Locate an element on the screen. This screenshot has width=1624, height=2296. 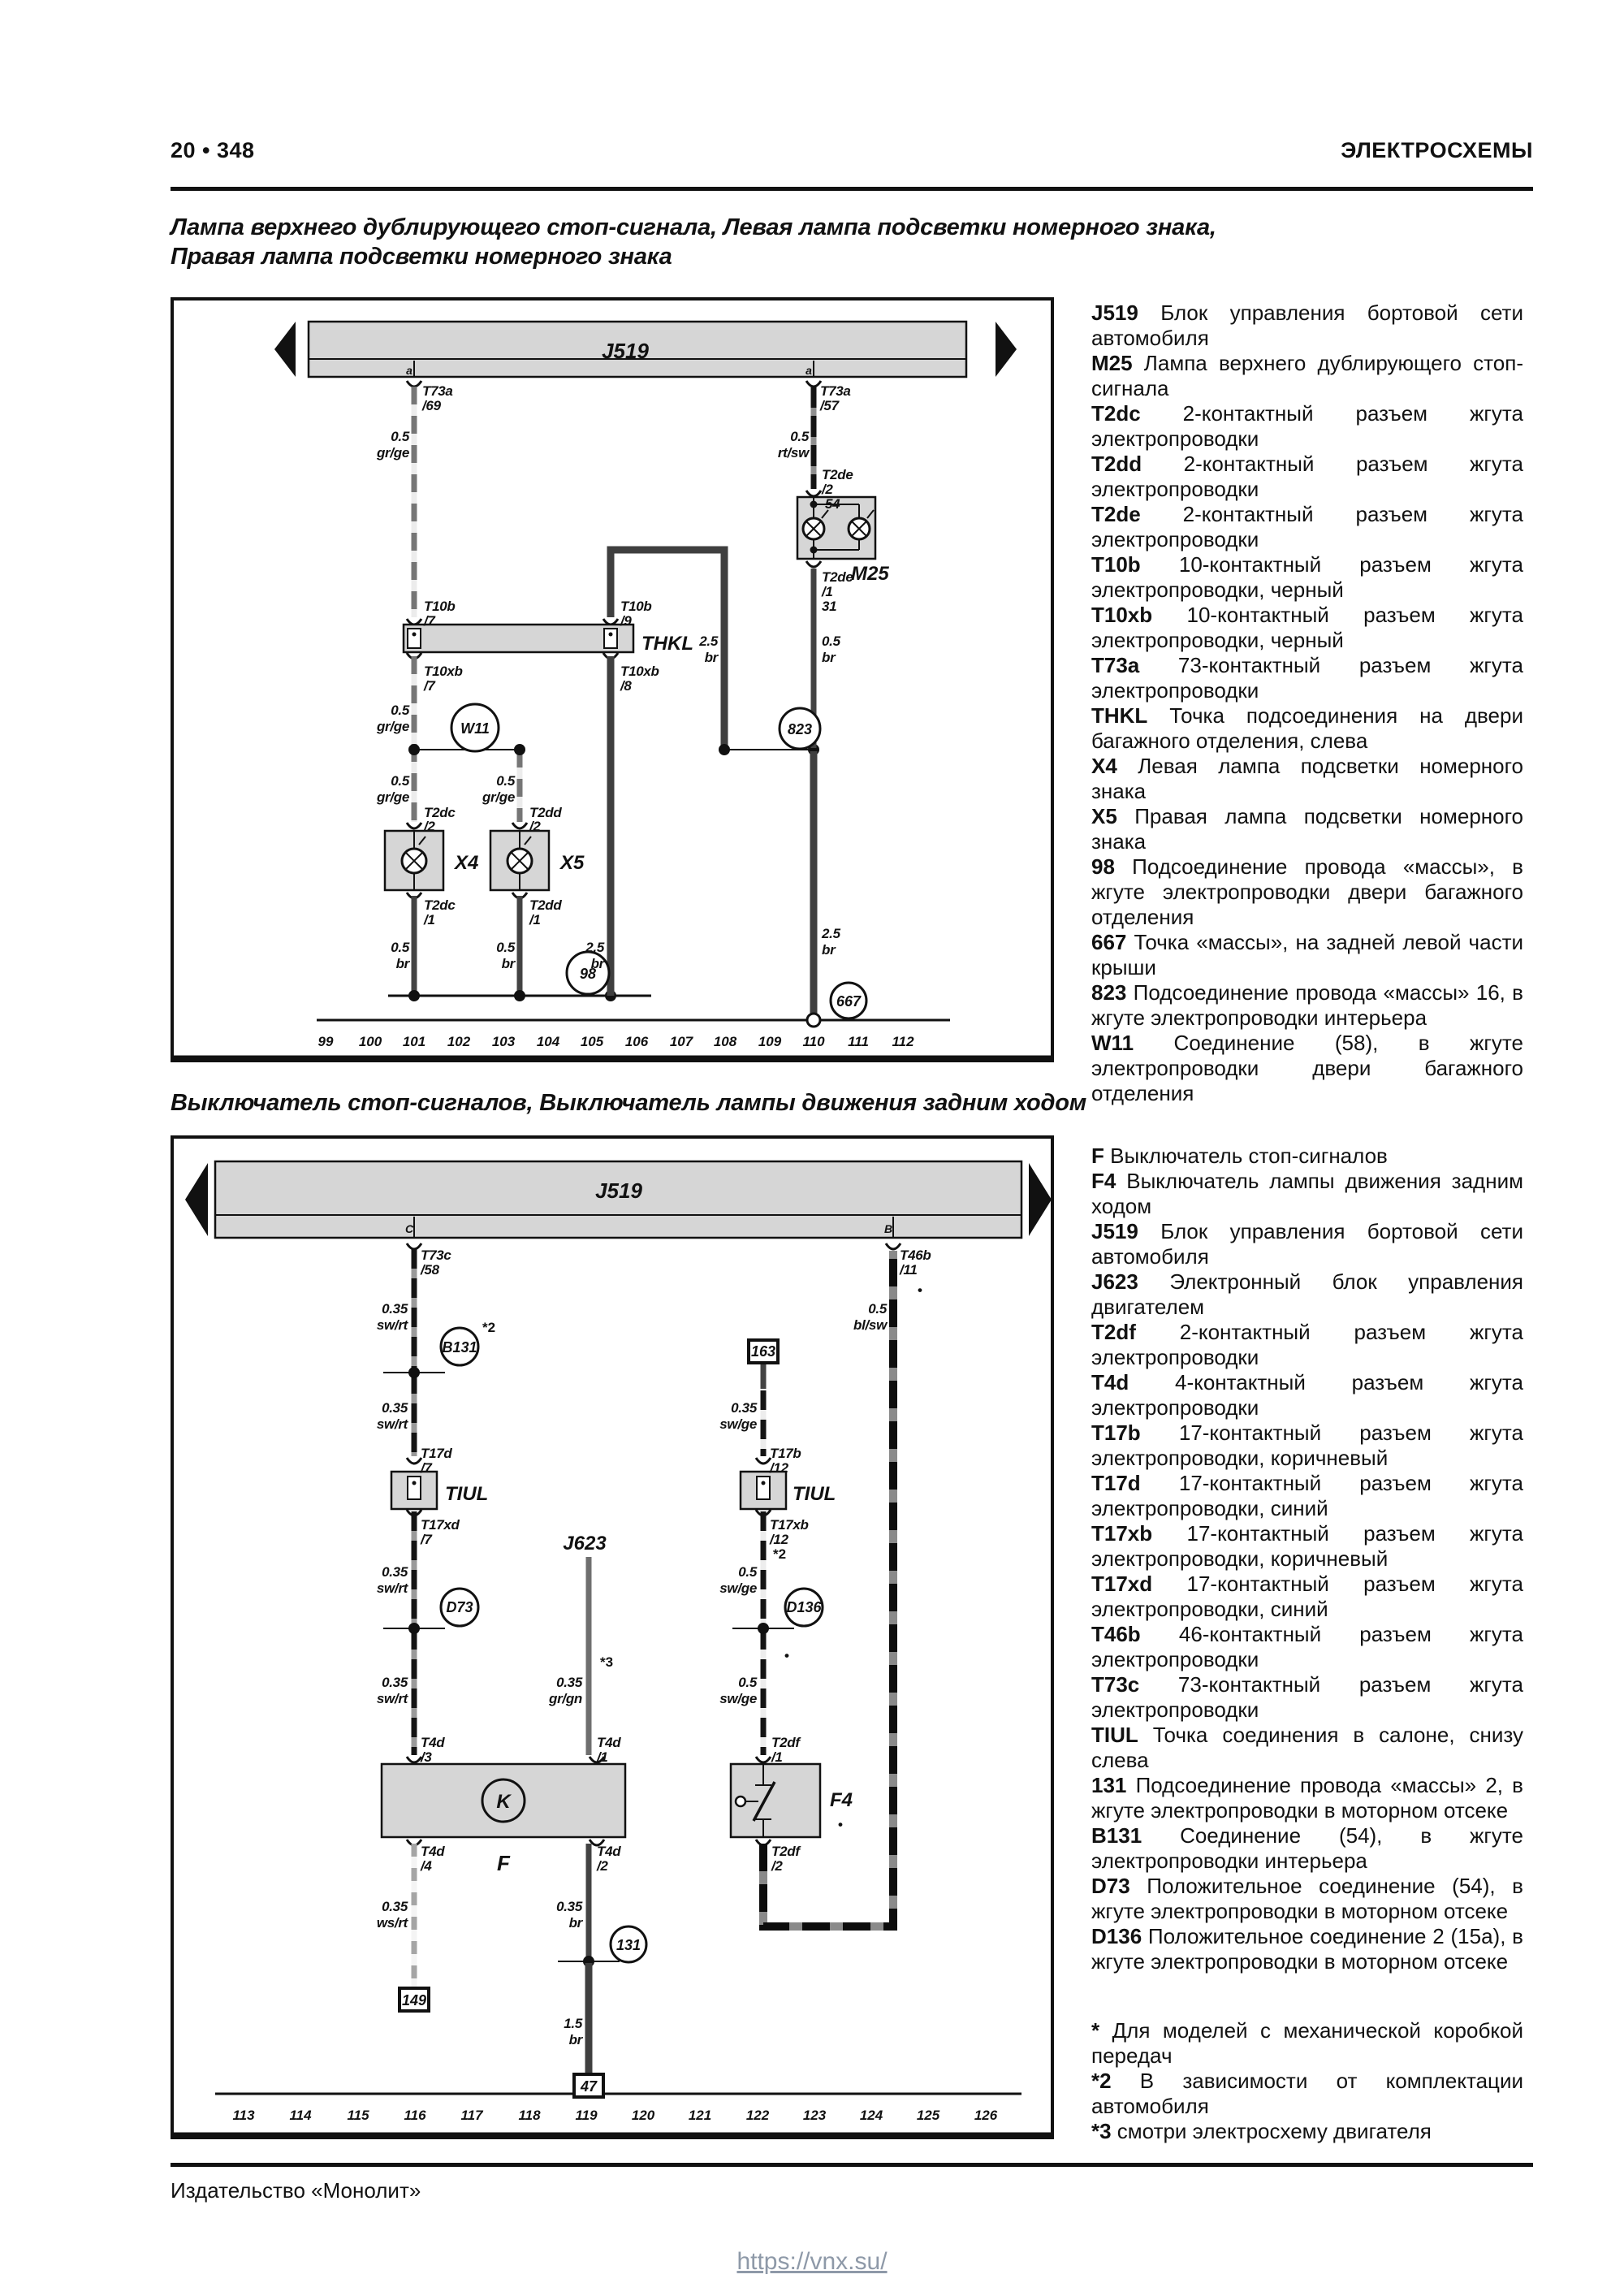
connector-label: T10b is located at coordinates (439, 606).